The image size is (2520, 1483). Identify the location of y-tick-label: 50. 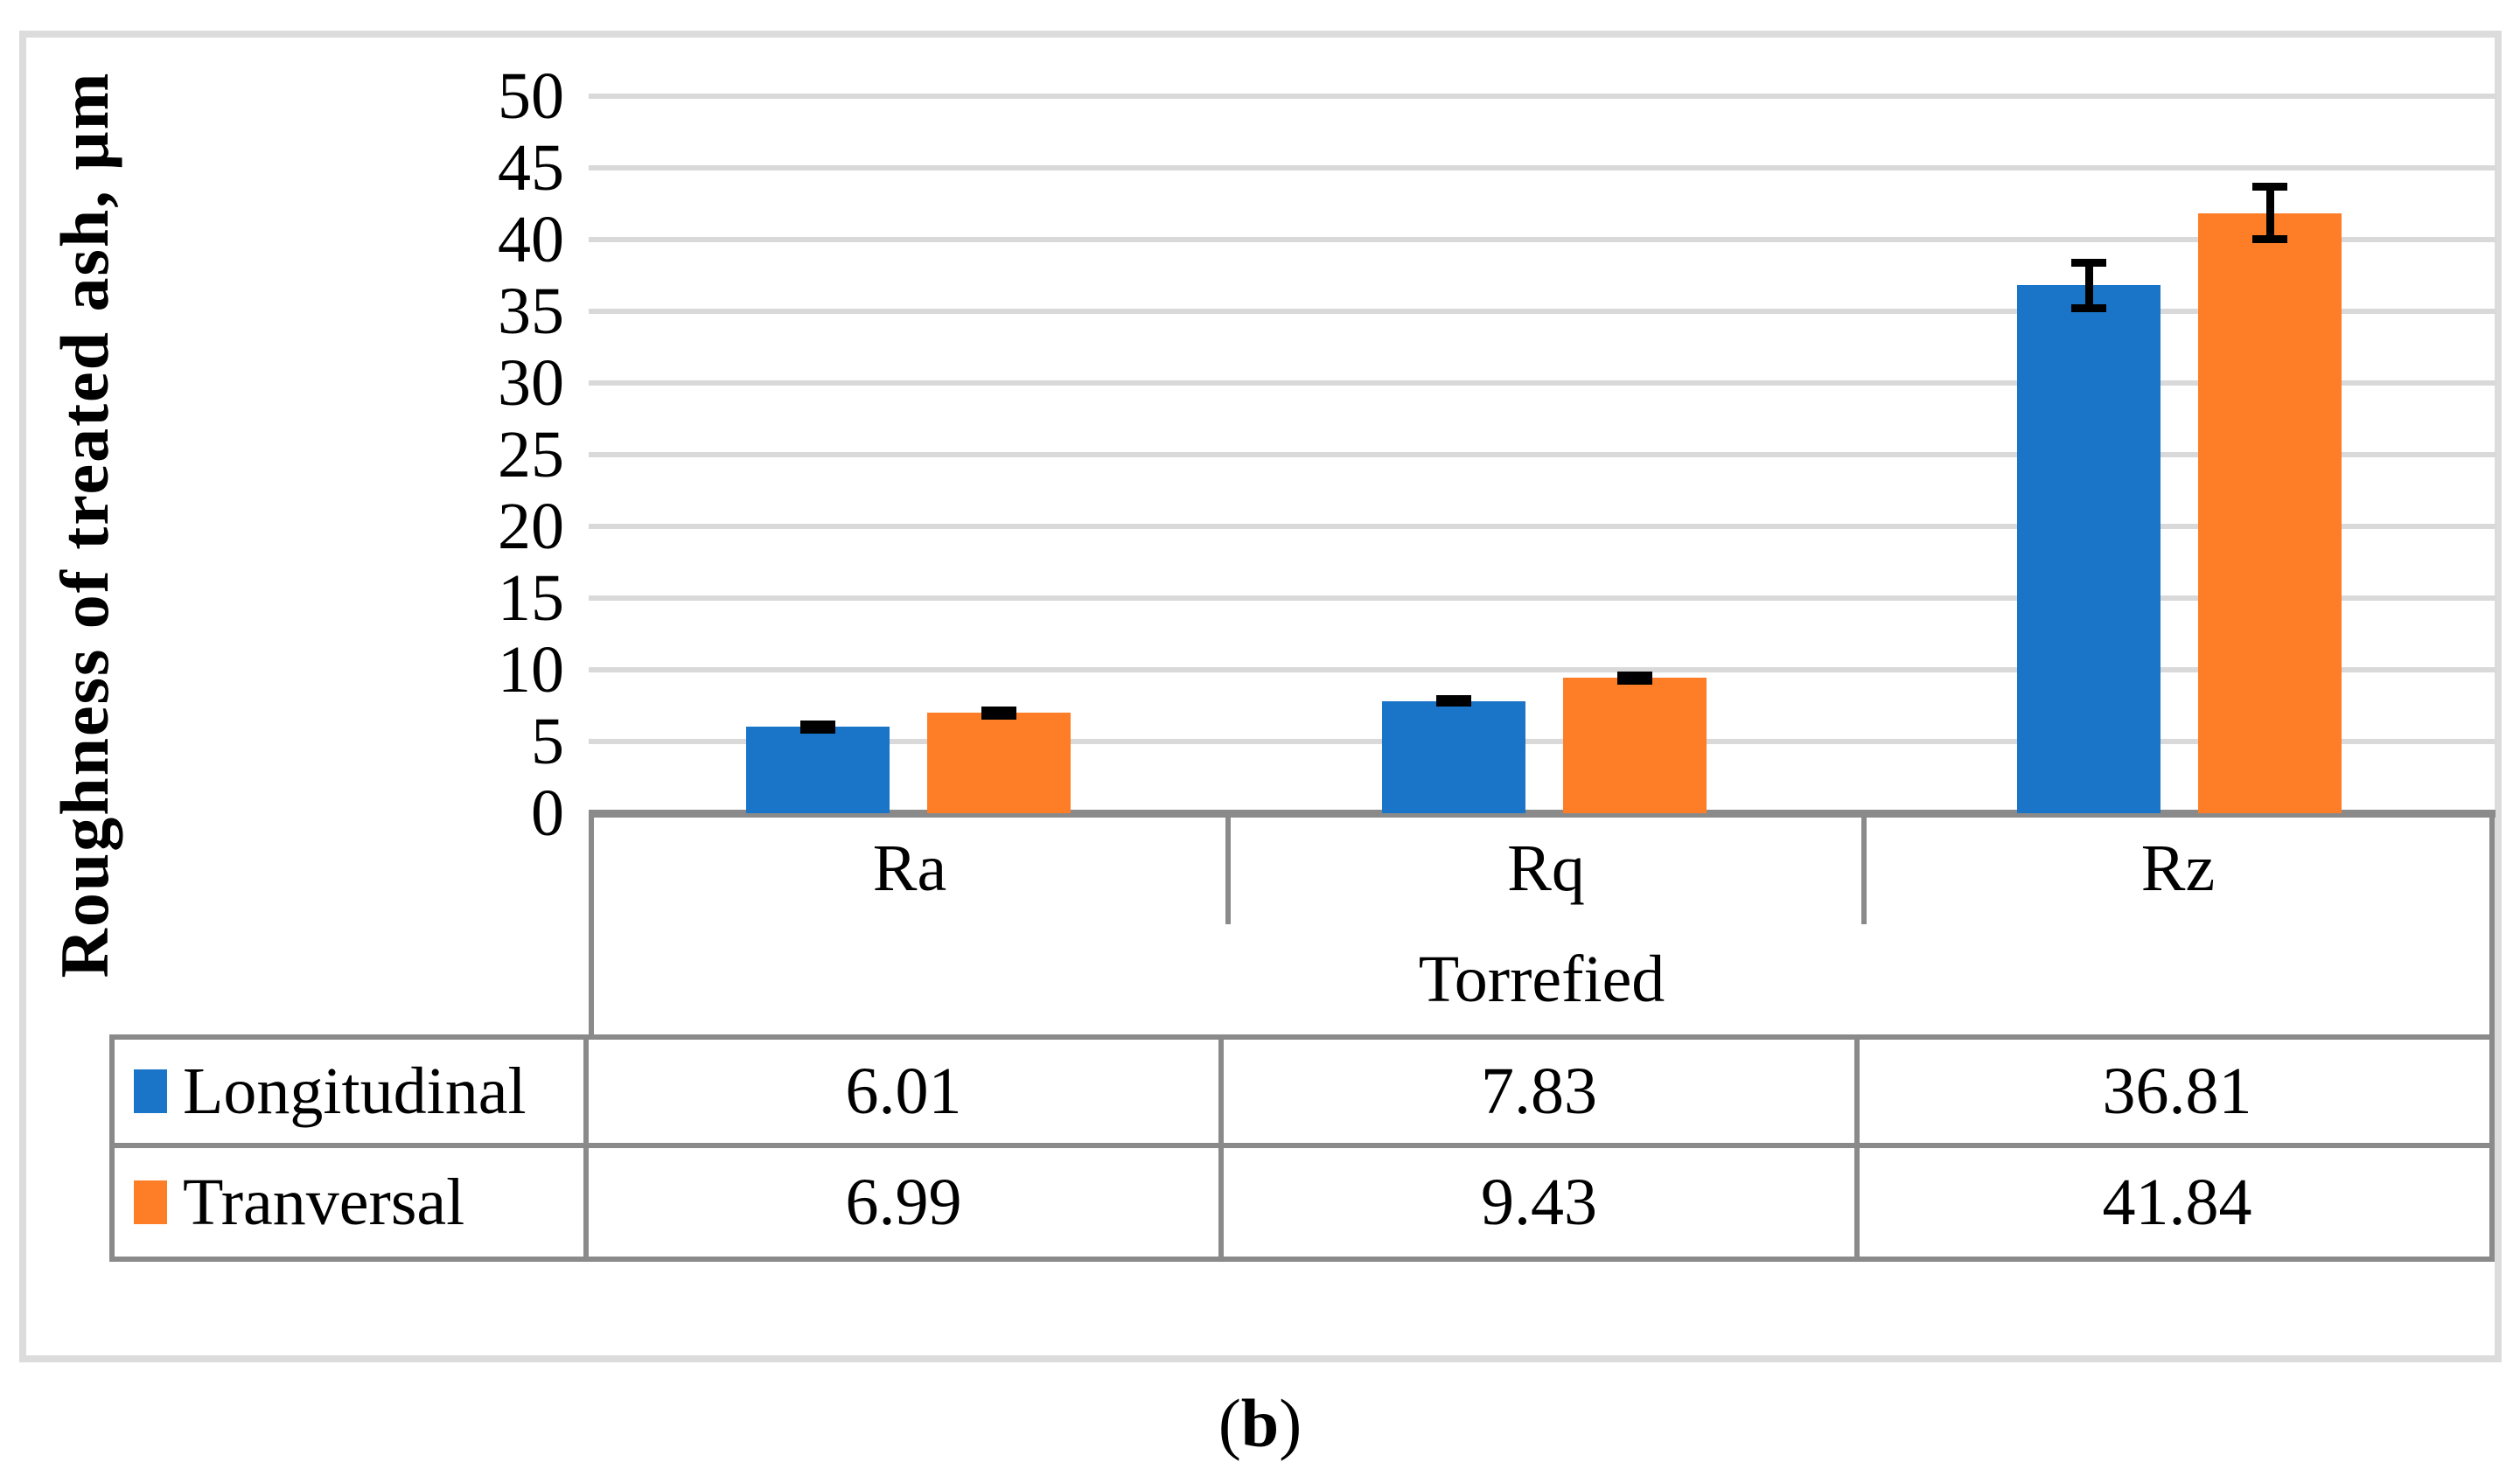
(531, 96).